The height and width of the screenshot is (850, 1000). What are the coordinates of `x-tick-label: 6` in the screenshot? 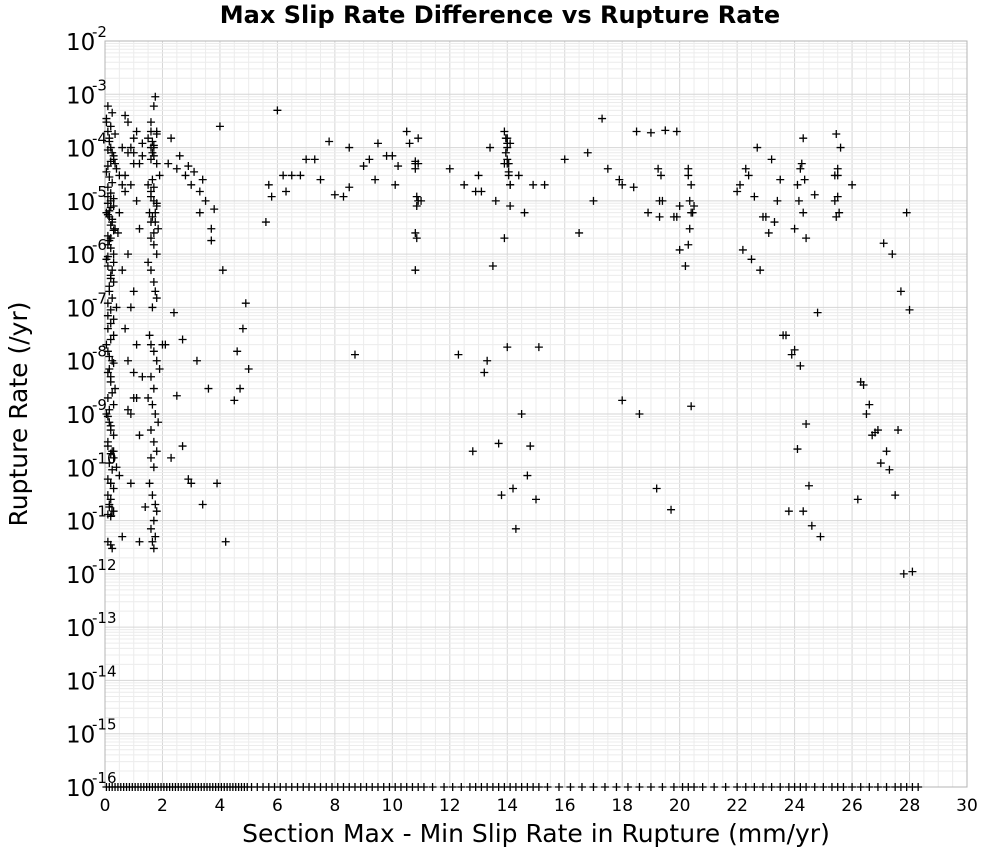 It's located at (277, 806).